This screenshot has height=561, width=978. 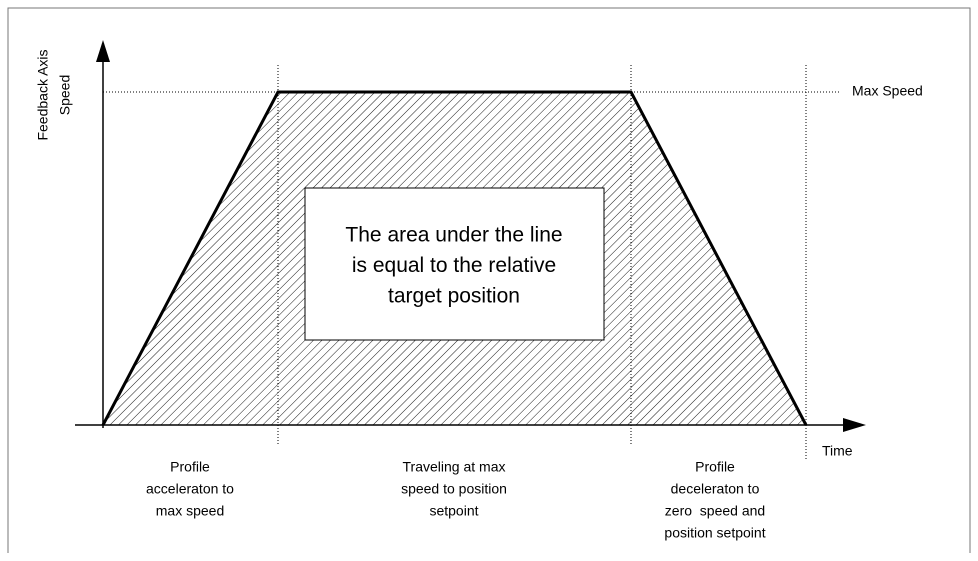 What do you see at coordinates (190, 511) in the screenshot?
I see `phase-label: max speed` at bounding box center [190, 511].